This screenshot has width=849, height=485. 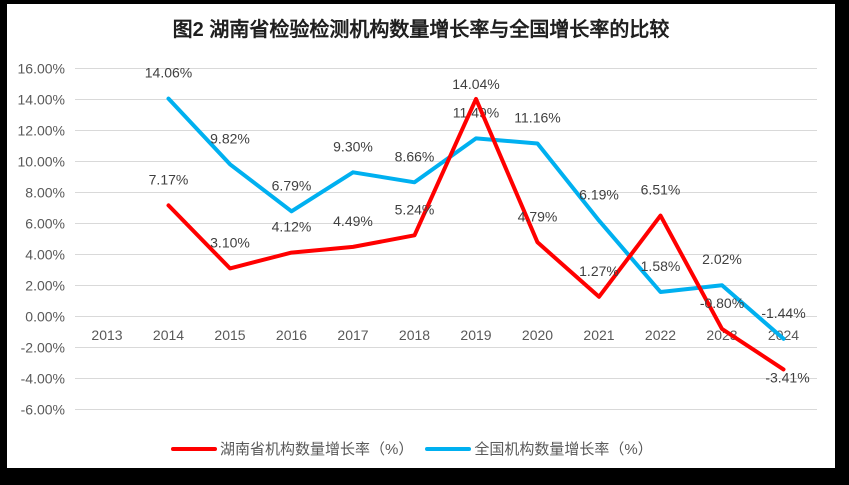 I want to click on y-axis-tick-label: 10.00%, so click(x=41, y=162).